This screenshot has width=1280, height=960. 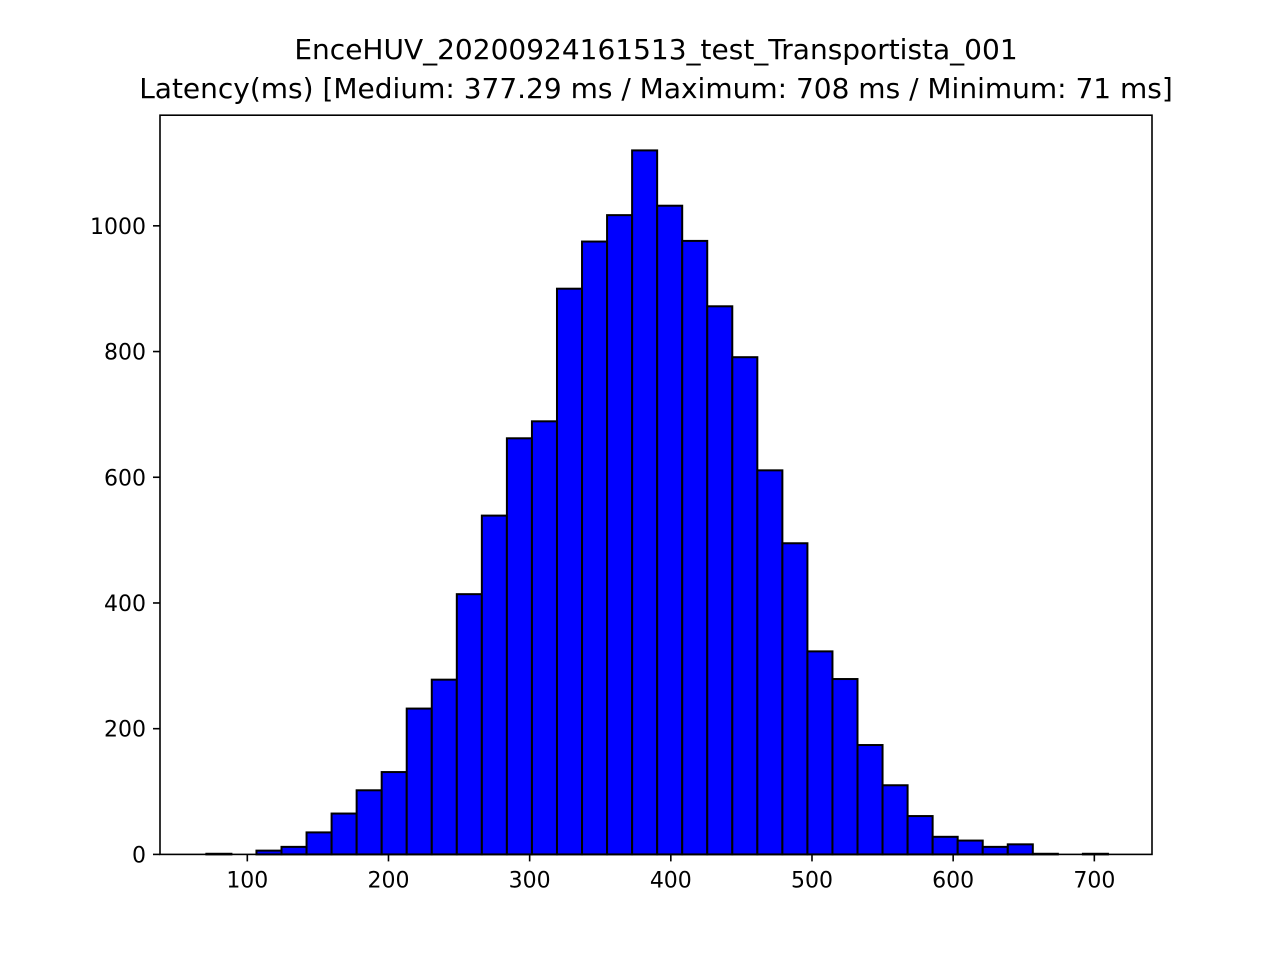 I want to click on x-tick-label: 300, so click(x=530, y=880).